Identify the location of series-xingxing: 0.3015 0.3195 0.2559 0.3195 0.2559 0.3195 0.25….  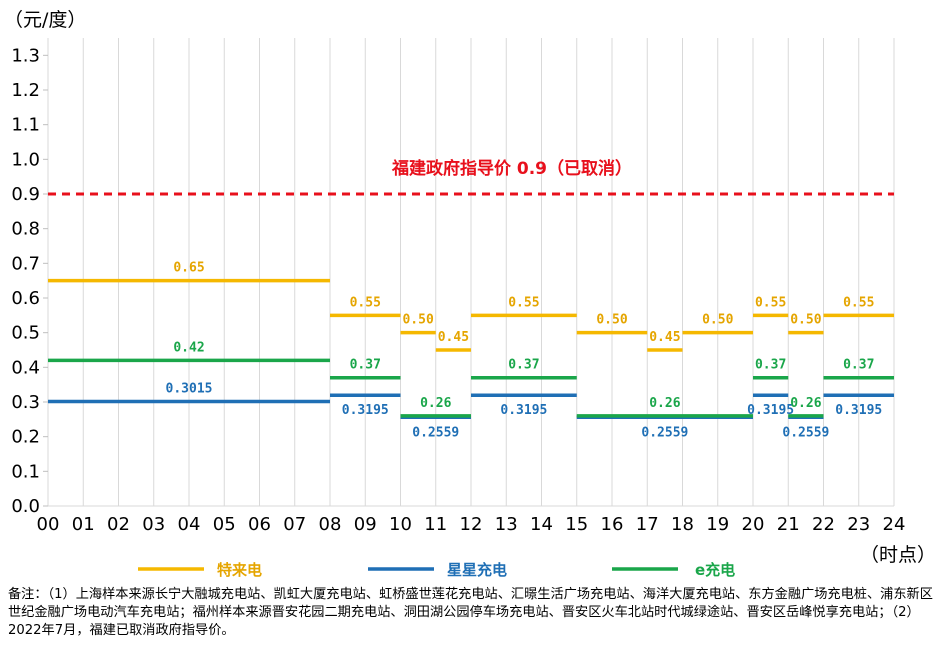
(471, 410).